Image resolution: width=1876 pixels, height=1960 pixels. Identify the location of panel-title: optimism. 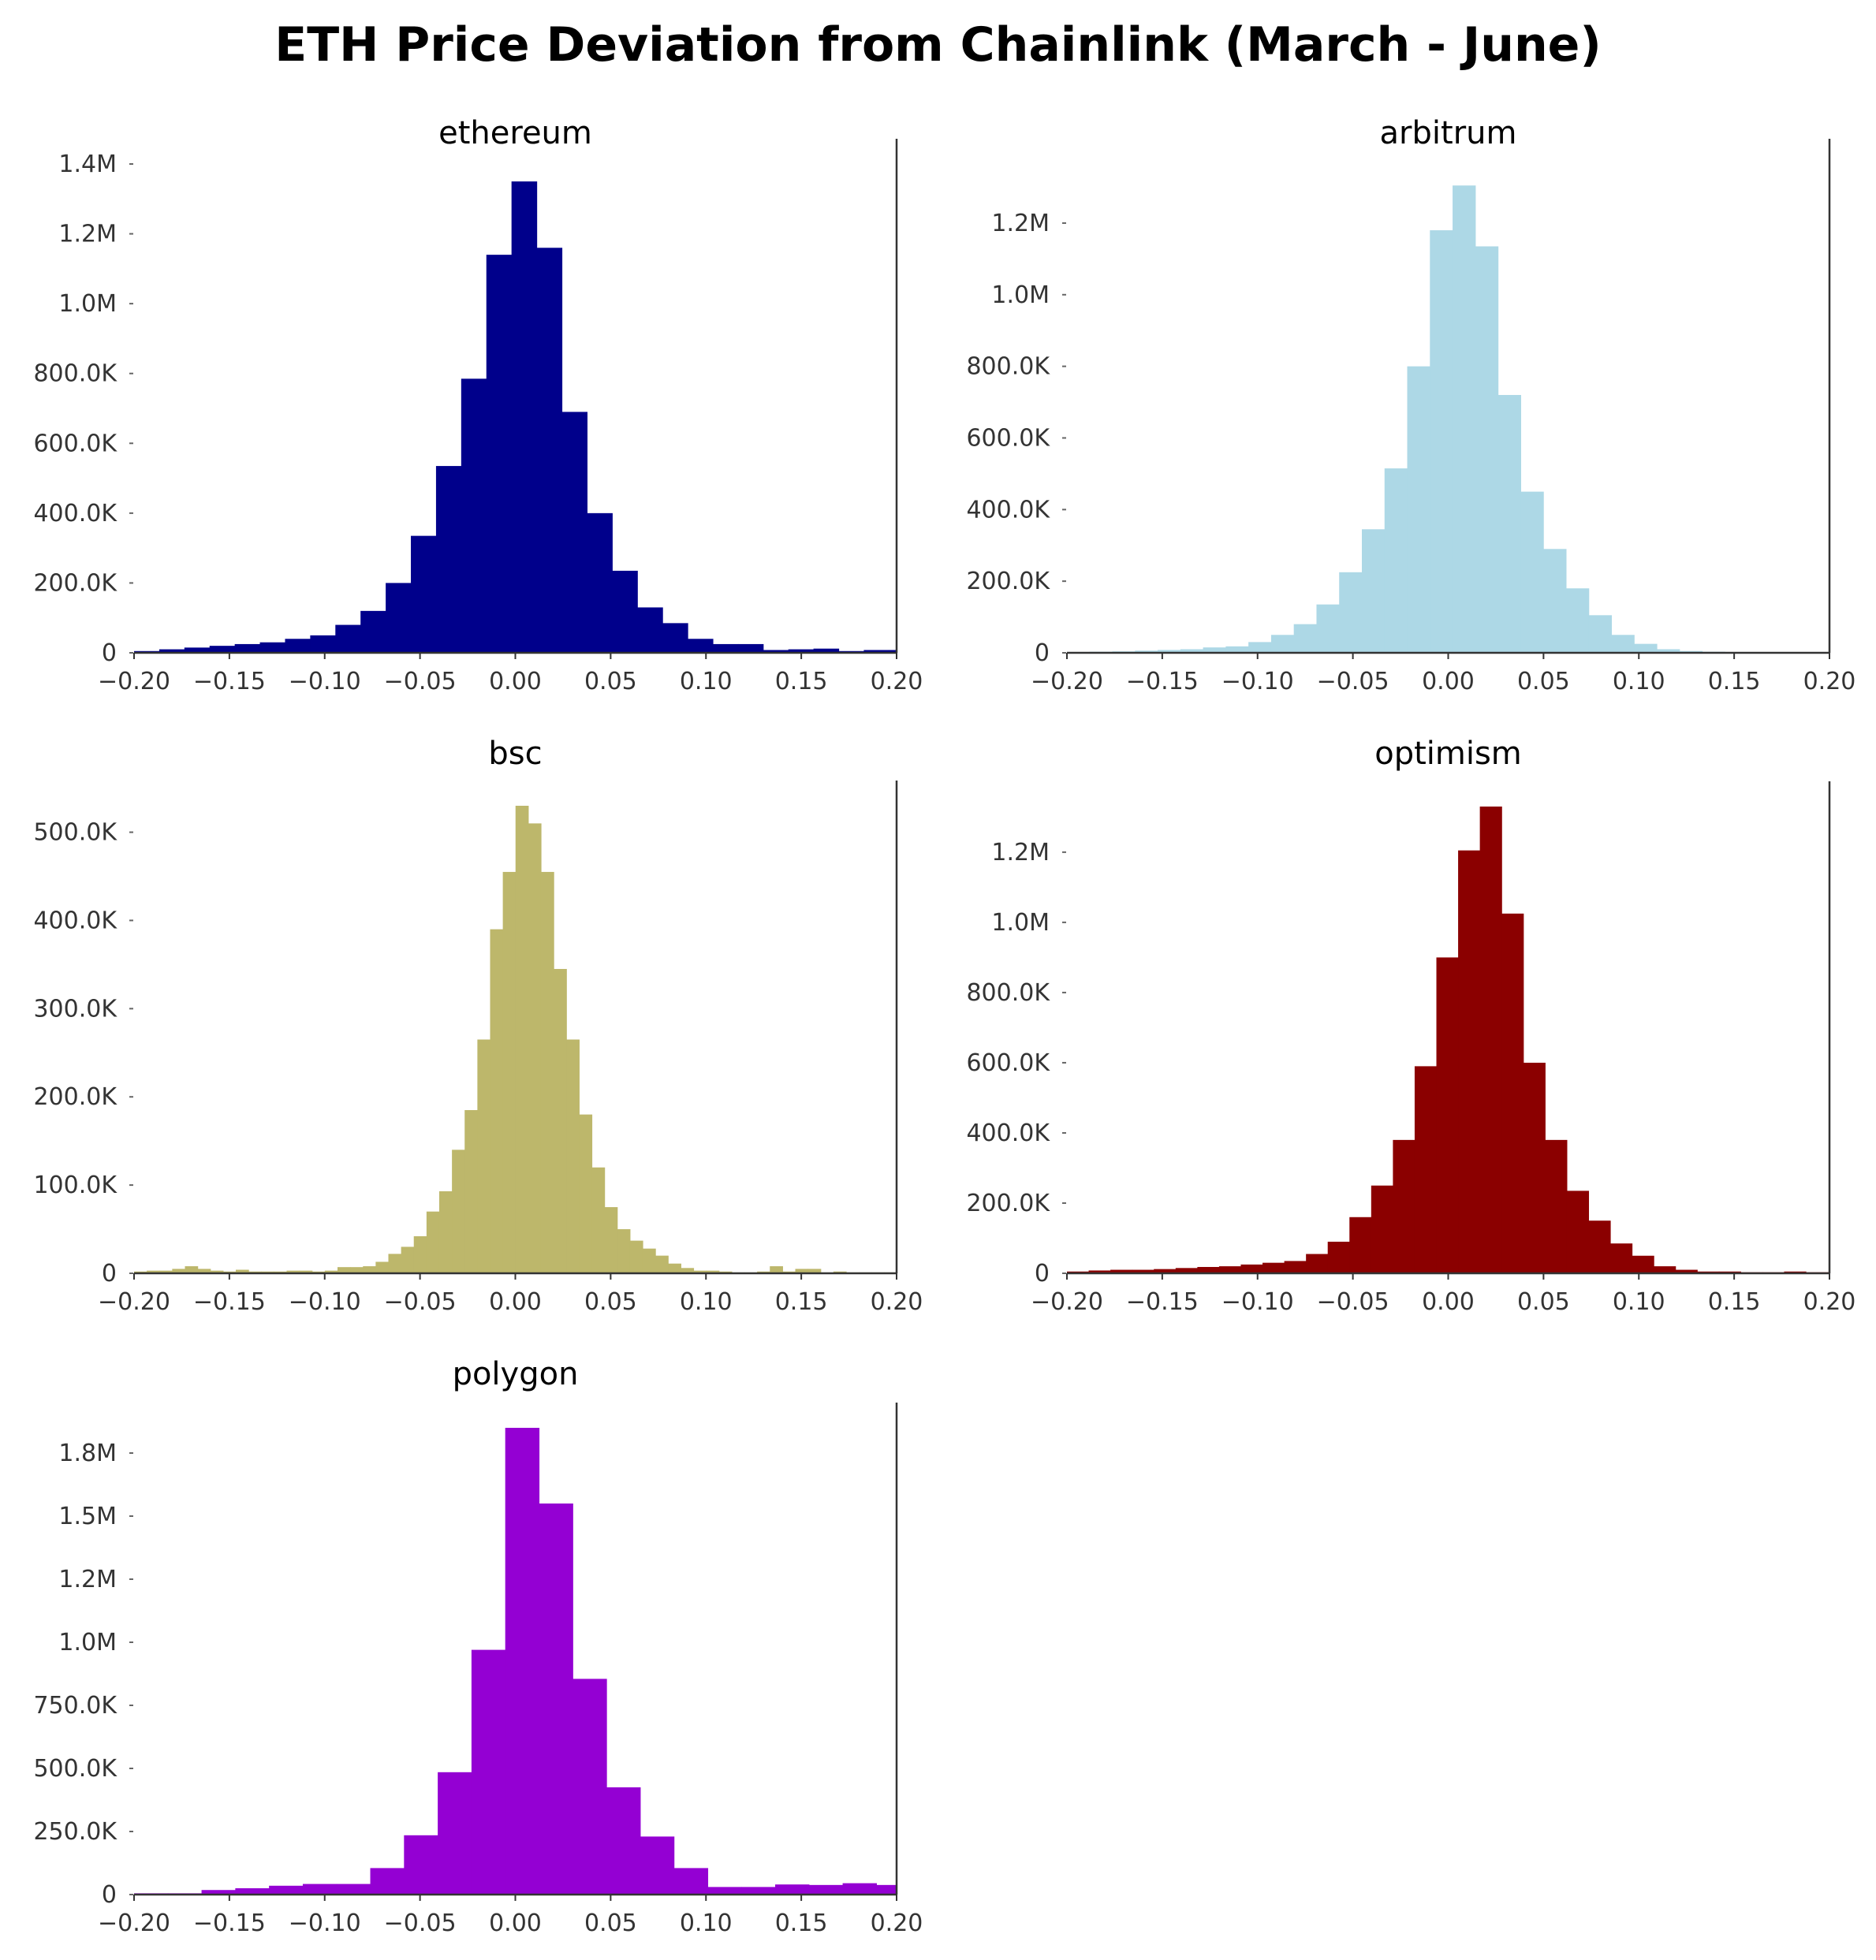
(1448, 754).